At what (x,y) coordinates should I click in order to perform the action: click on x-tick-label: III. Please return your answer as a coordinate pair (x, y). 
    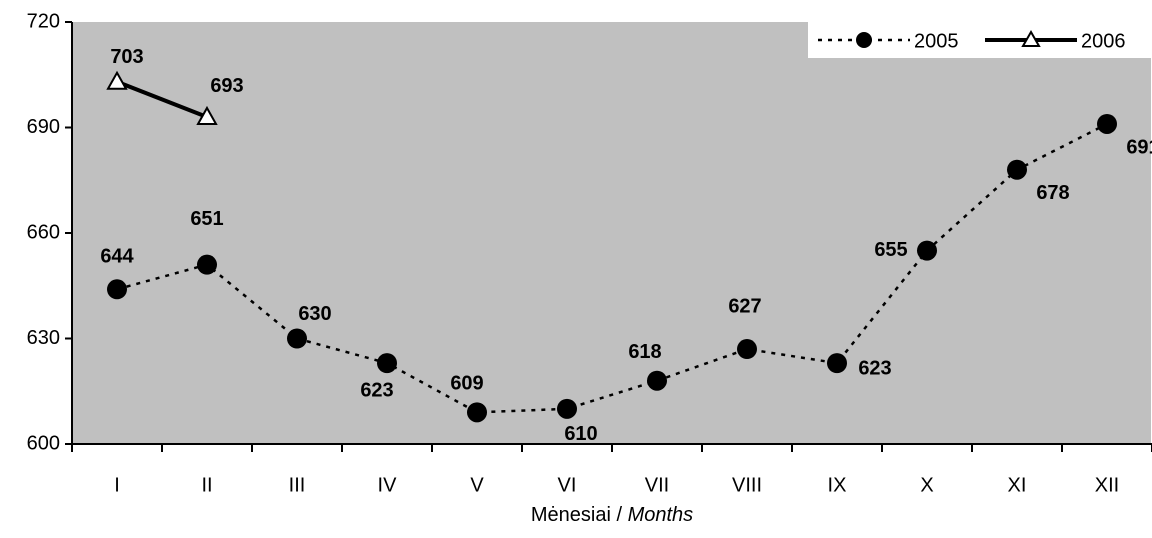
    Looking at the image, I should click on (297, 485).